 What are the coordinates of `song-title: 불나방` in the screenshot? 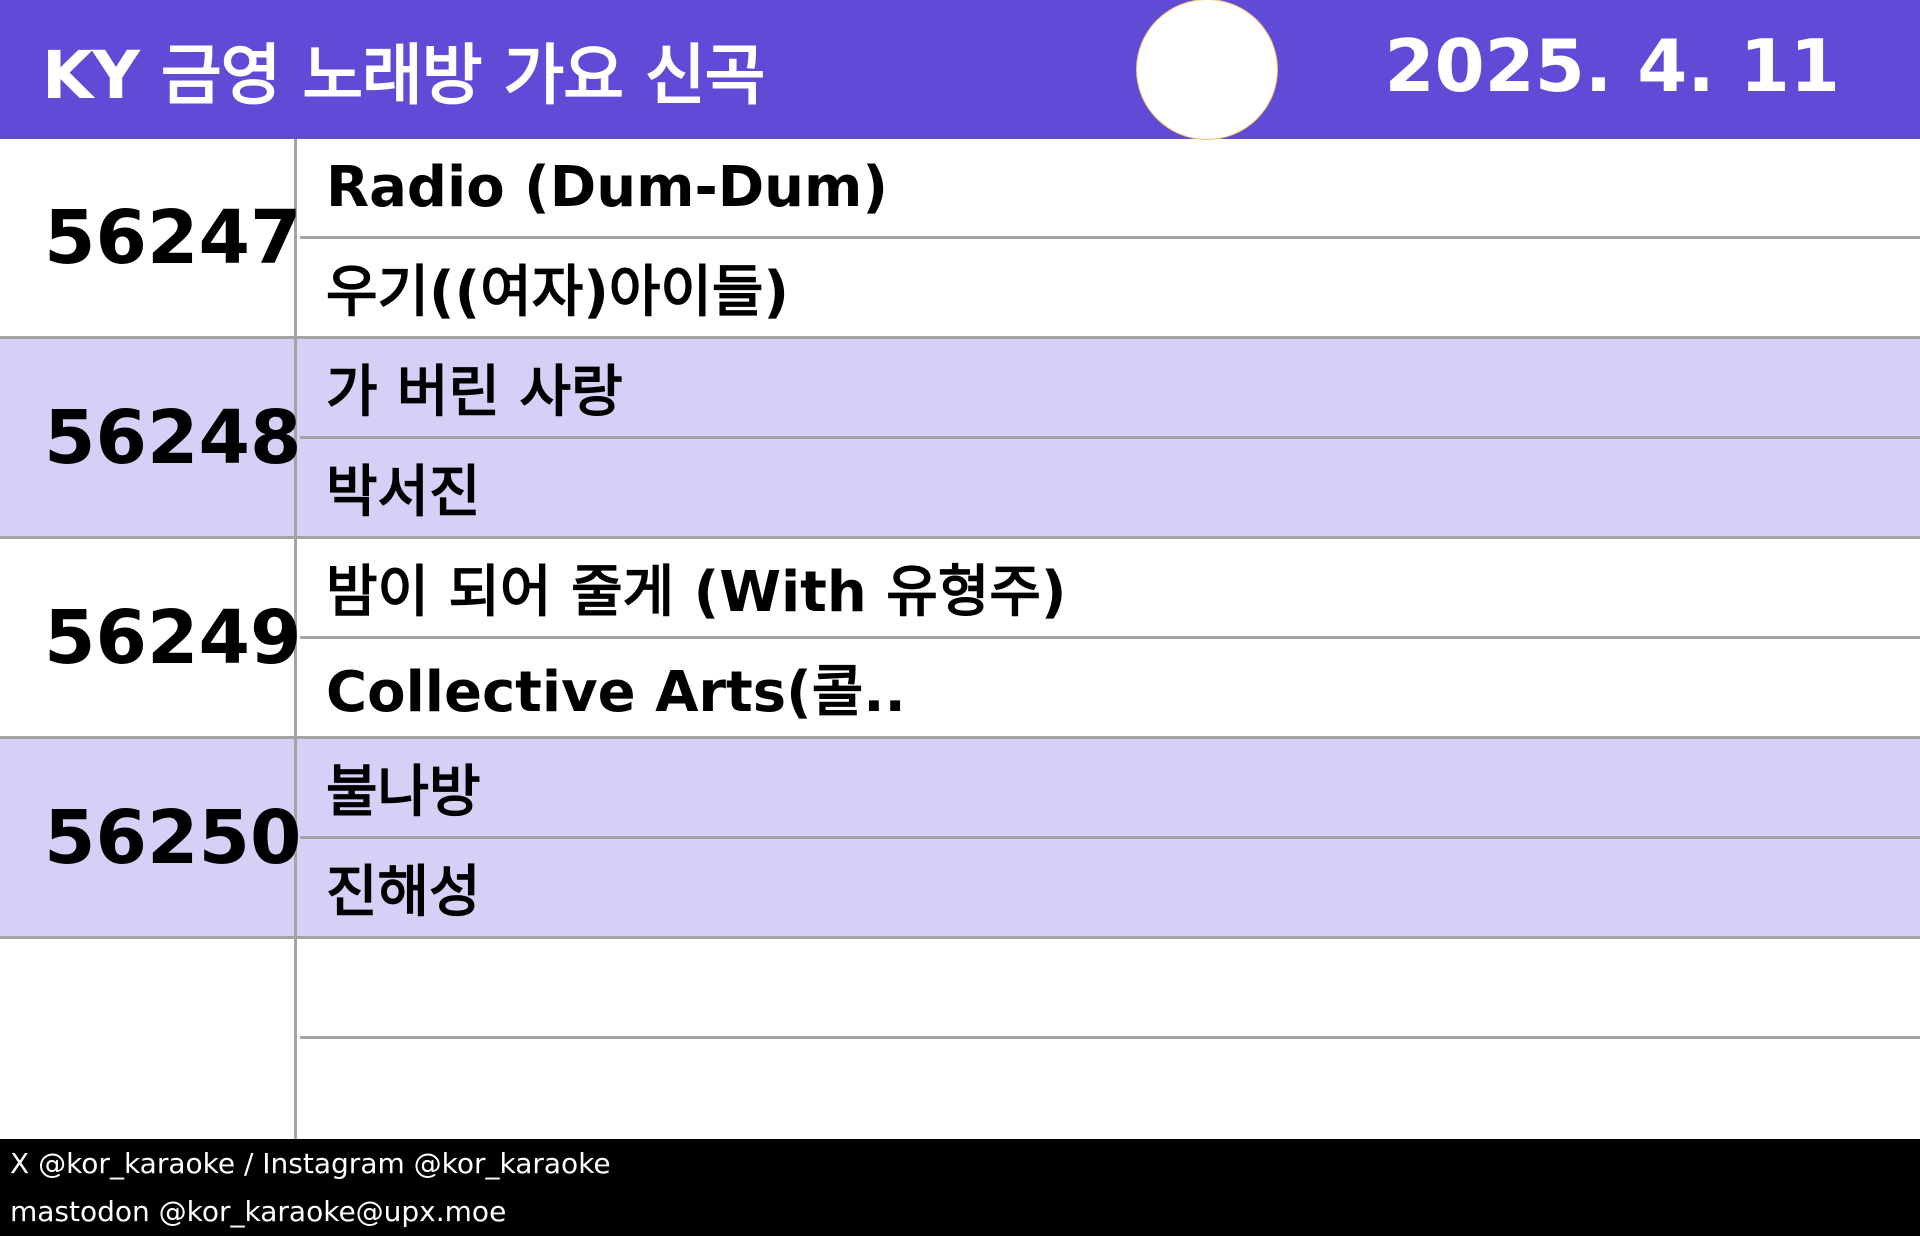 It's located at (1110, 789).